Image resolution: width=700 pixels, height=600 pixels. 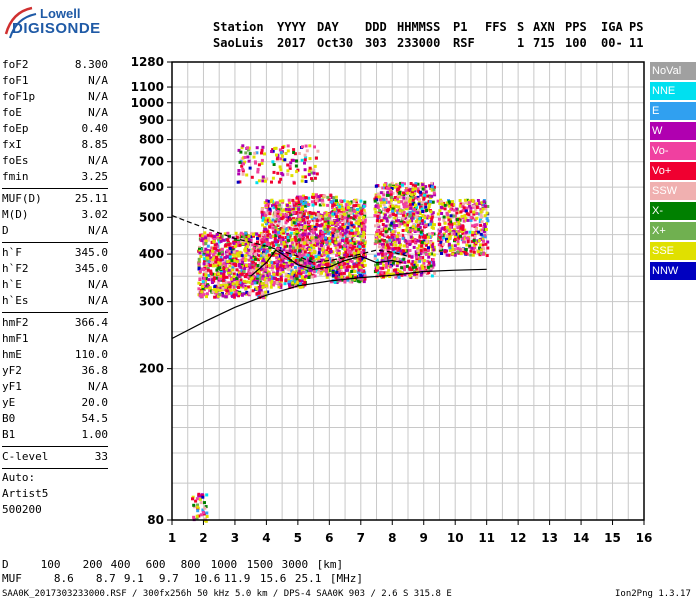 I want to click on header-value: 100, so click(x=576, y=43).